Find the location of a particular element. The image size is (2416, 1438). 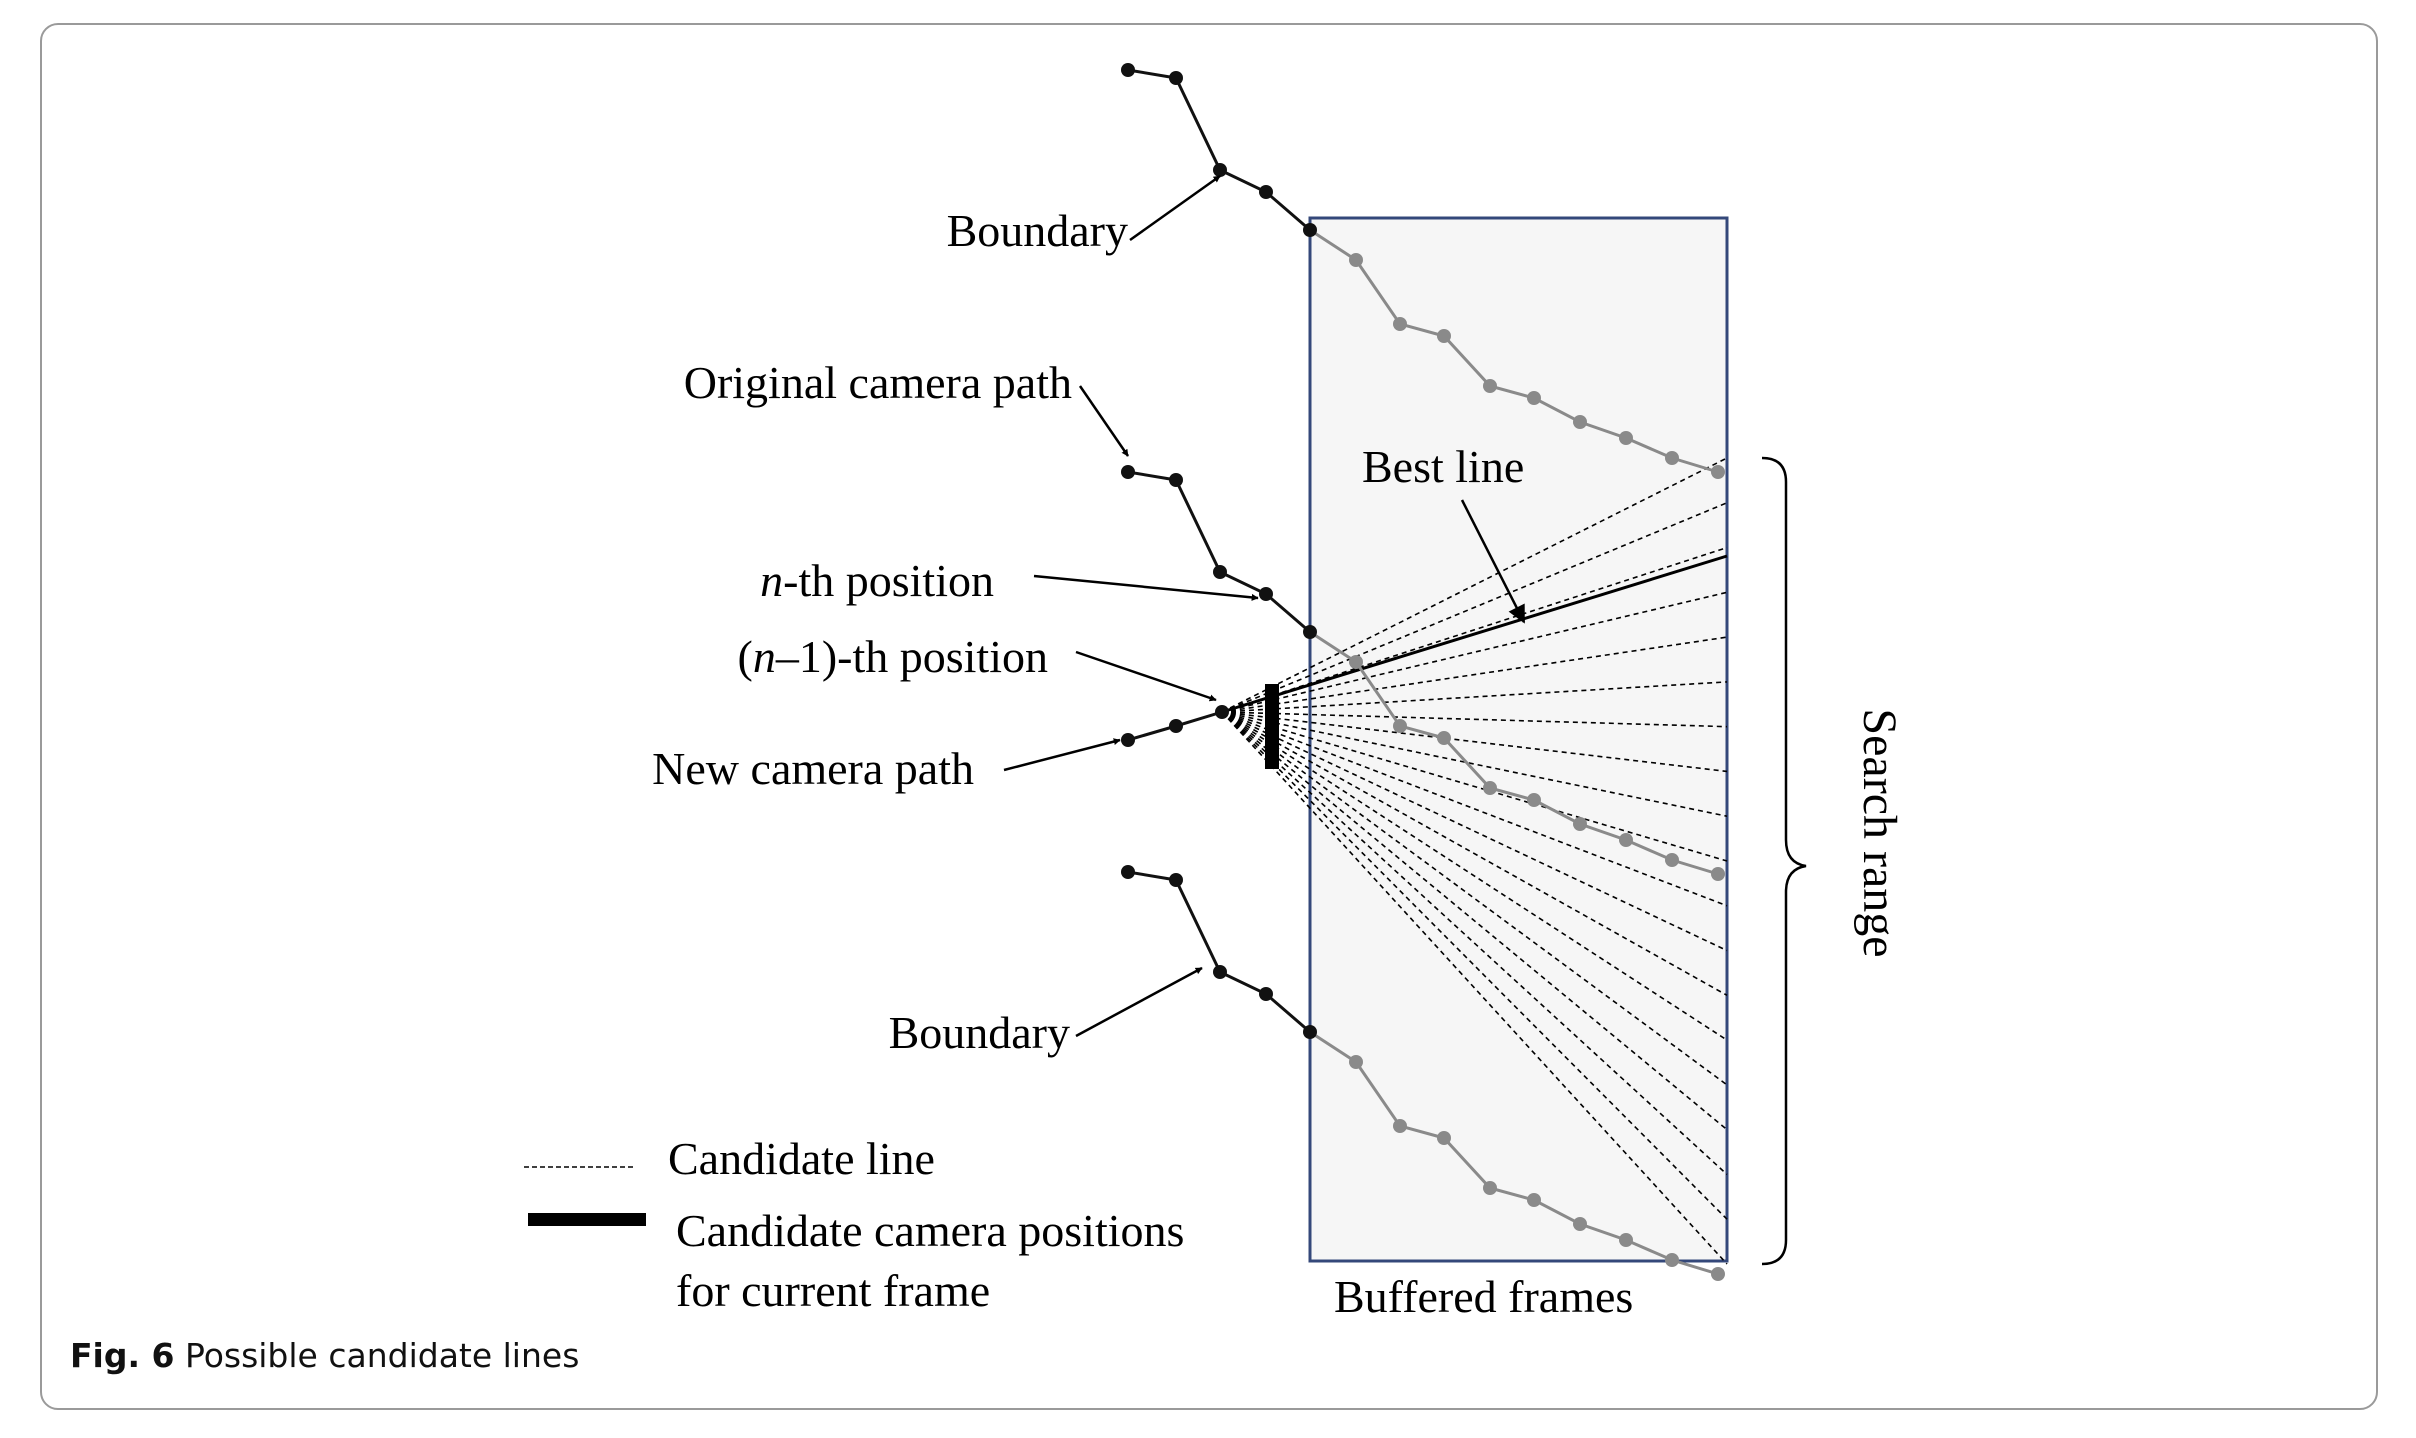

boundary-top-path-buffered-segment is located at coordinates (1514, 351).